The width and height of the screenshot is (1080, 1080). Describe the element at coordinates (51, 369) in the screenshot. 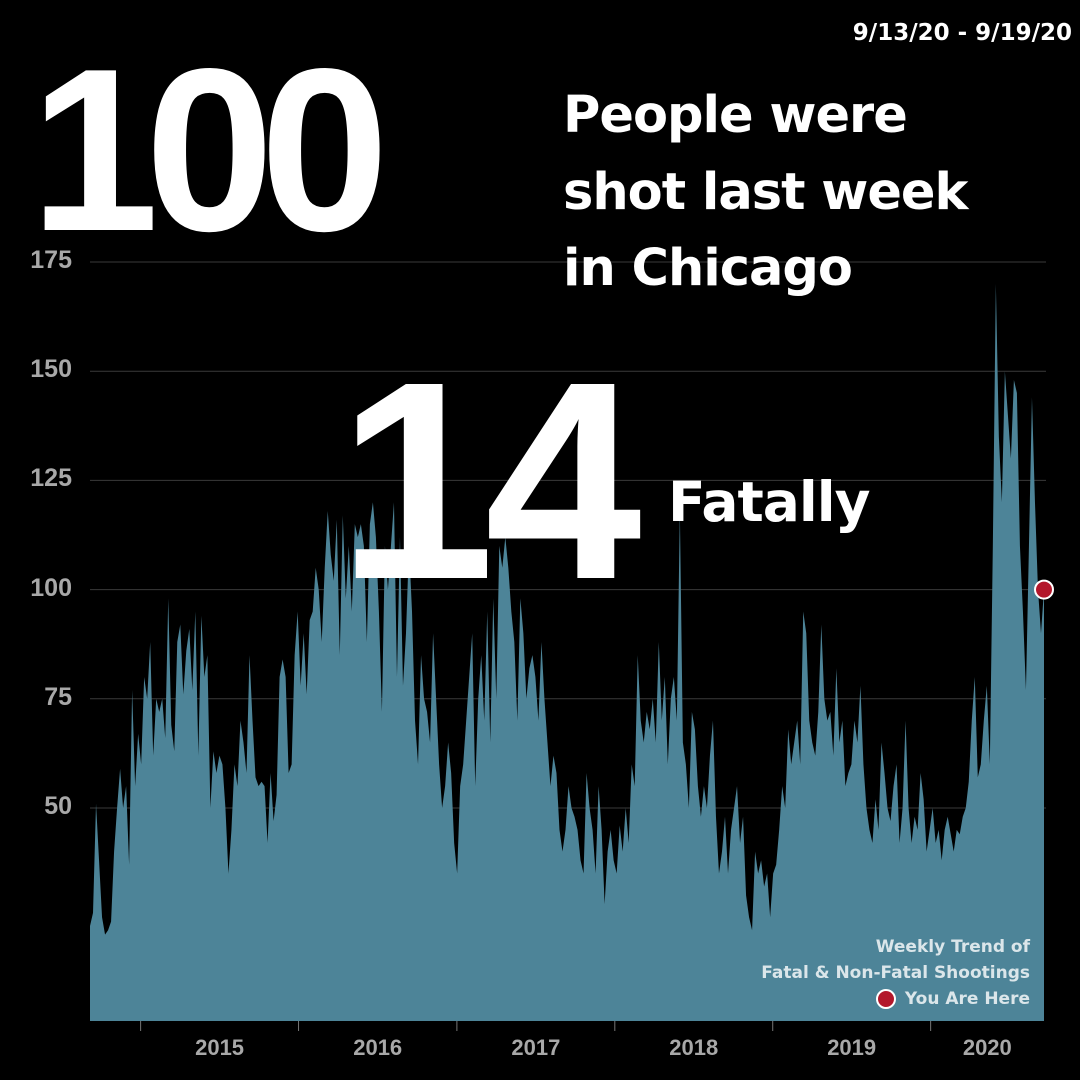

I see `y-tick-label: 150` at that location.